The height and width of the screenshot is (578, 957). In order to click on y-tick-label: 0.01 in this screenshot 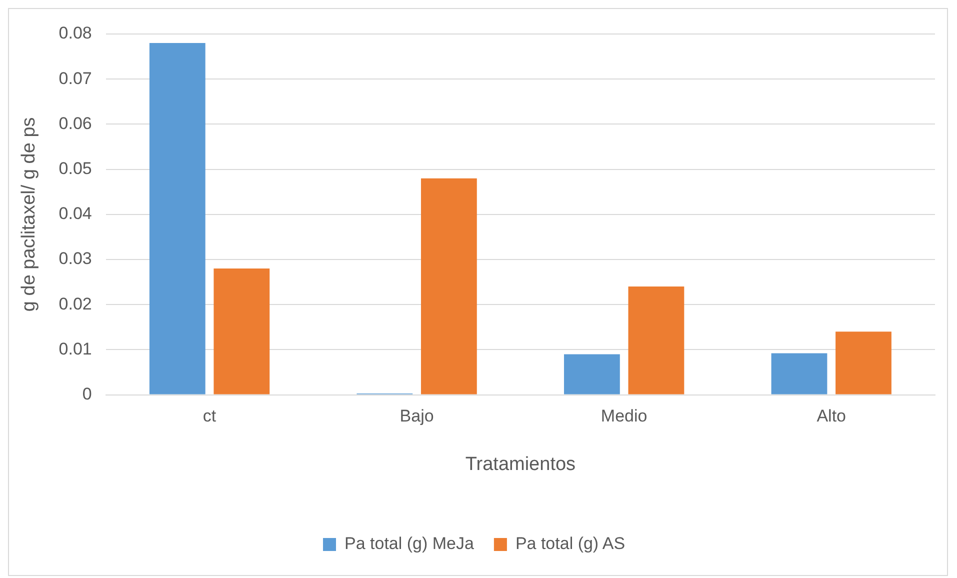, I will do `click(75, 348)`.